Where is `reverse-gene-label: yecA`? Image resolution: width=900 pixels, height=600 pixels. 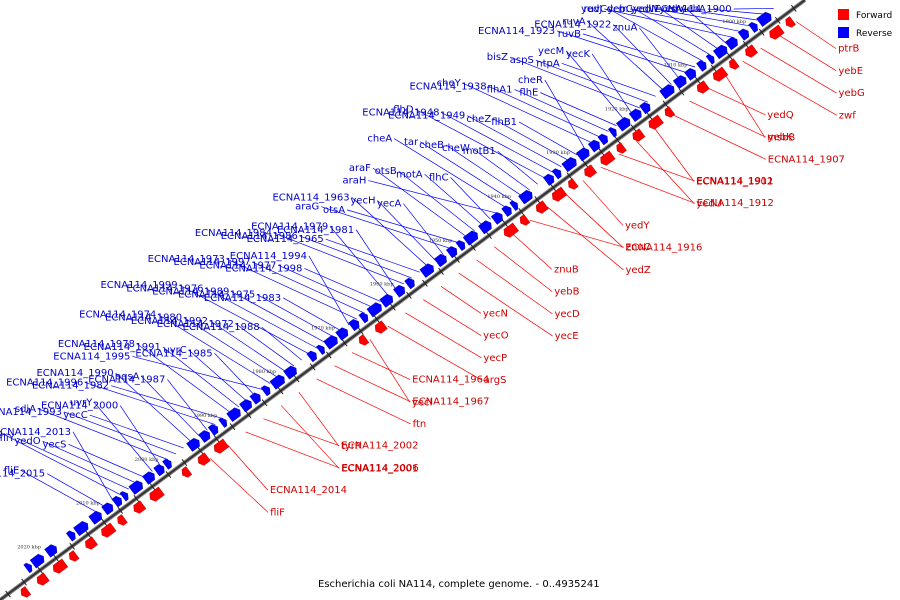
reverse-gene-label: yecA is located at coordinates (389, 204).